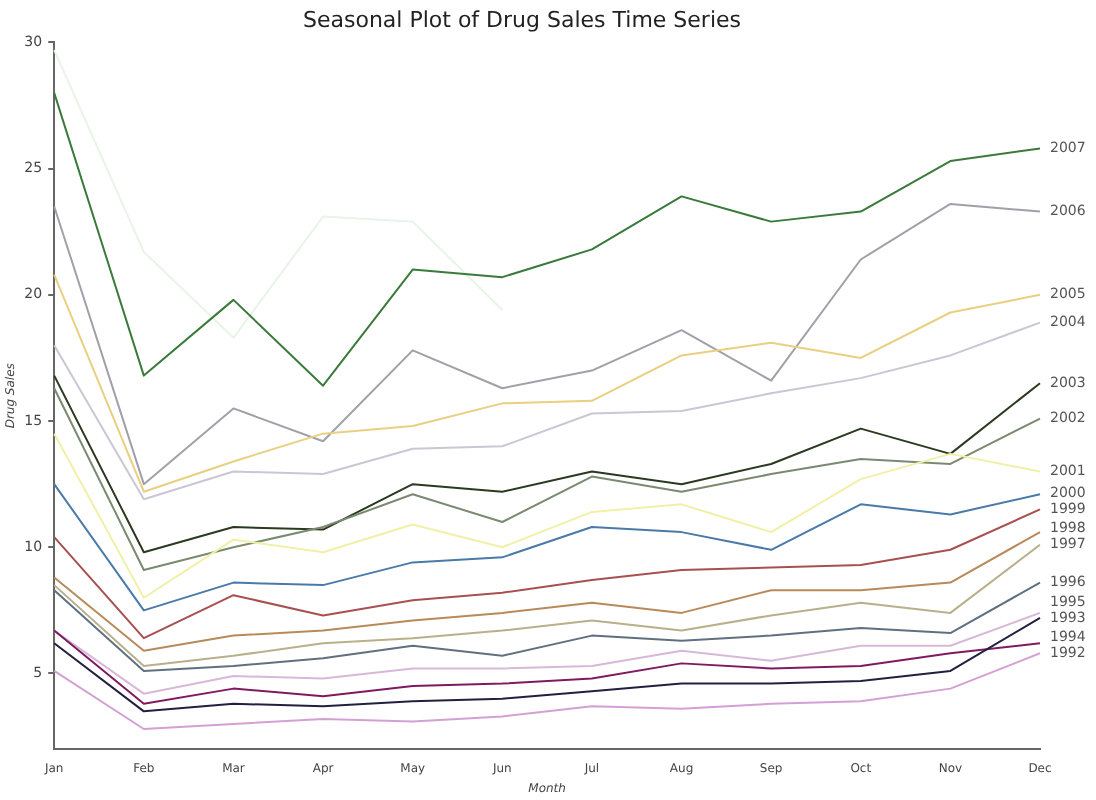 This screenshot has height=800, width=1096. I want to click on chart-title: Seasonal Plot of Drug Sales Time Series, so click(522, 19).